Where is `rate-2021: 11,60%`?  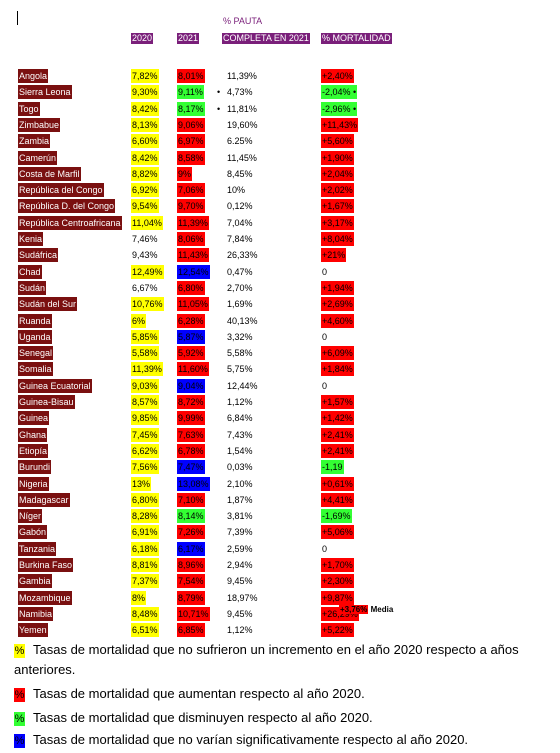
rate-2021: 11,60% is located at coordinates (193, 369).